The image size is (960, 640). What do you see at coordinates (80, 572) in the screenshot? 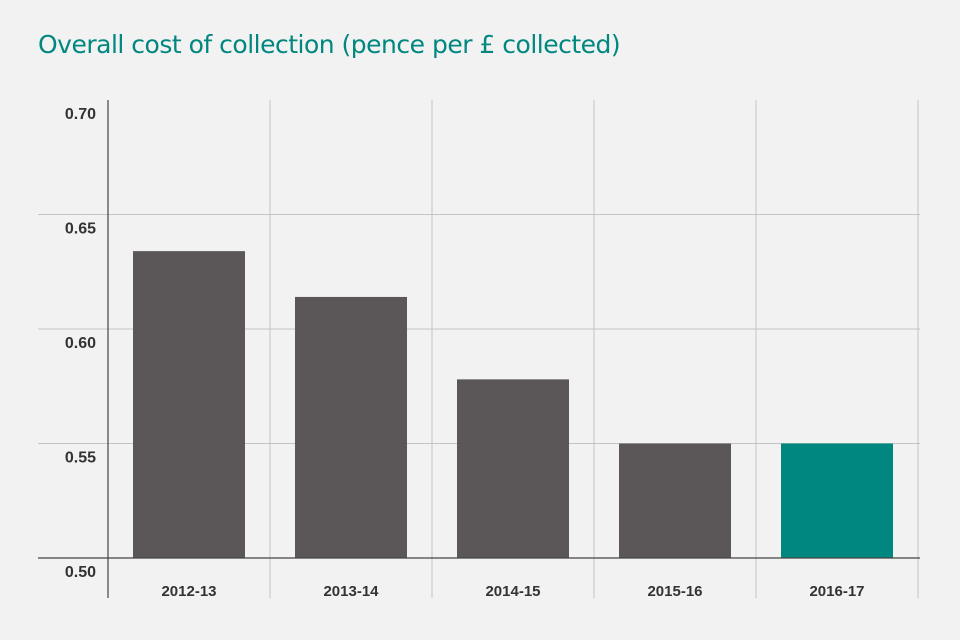
I see `y-tick-label: 0.50` at bounding box center [80, 572].